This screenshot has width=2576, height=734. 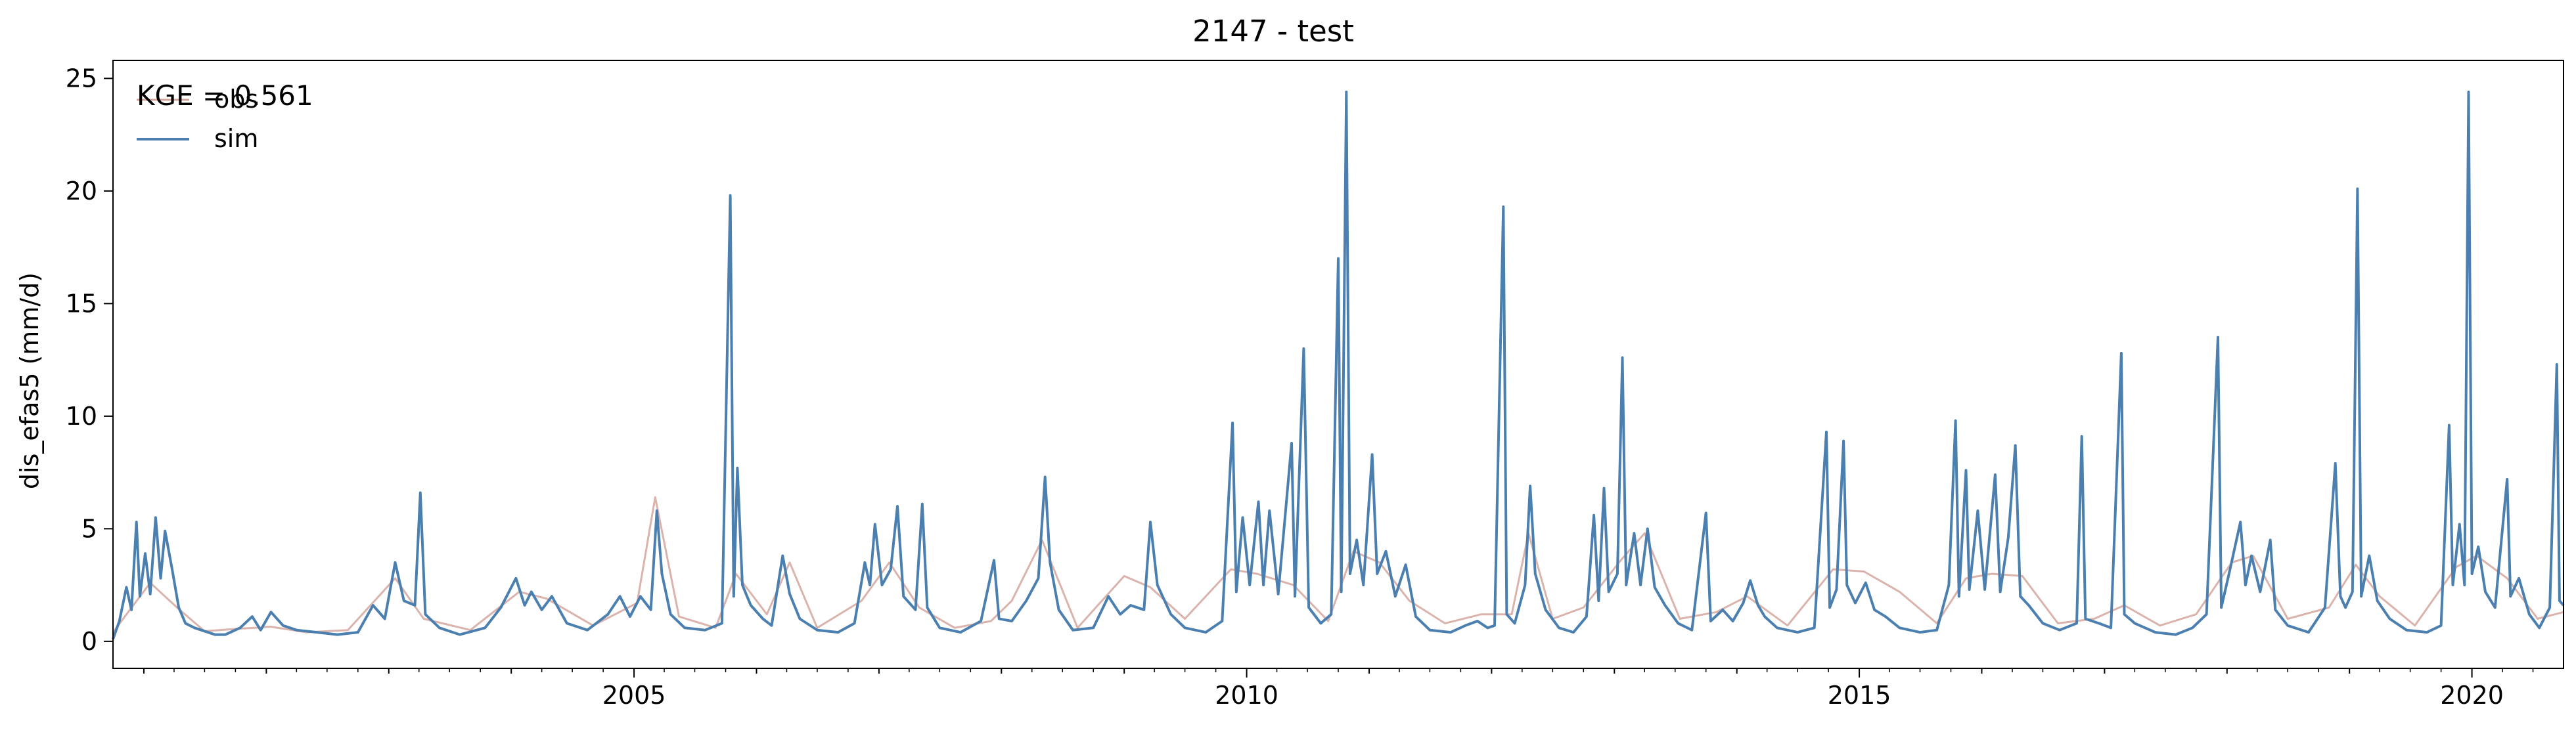 What do you see at coordinates (236, 99) in the screenshot?
I see `legend-obs-label: obs` at bounding box center [236, 99].